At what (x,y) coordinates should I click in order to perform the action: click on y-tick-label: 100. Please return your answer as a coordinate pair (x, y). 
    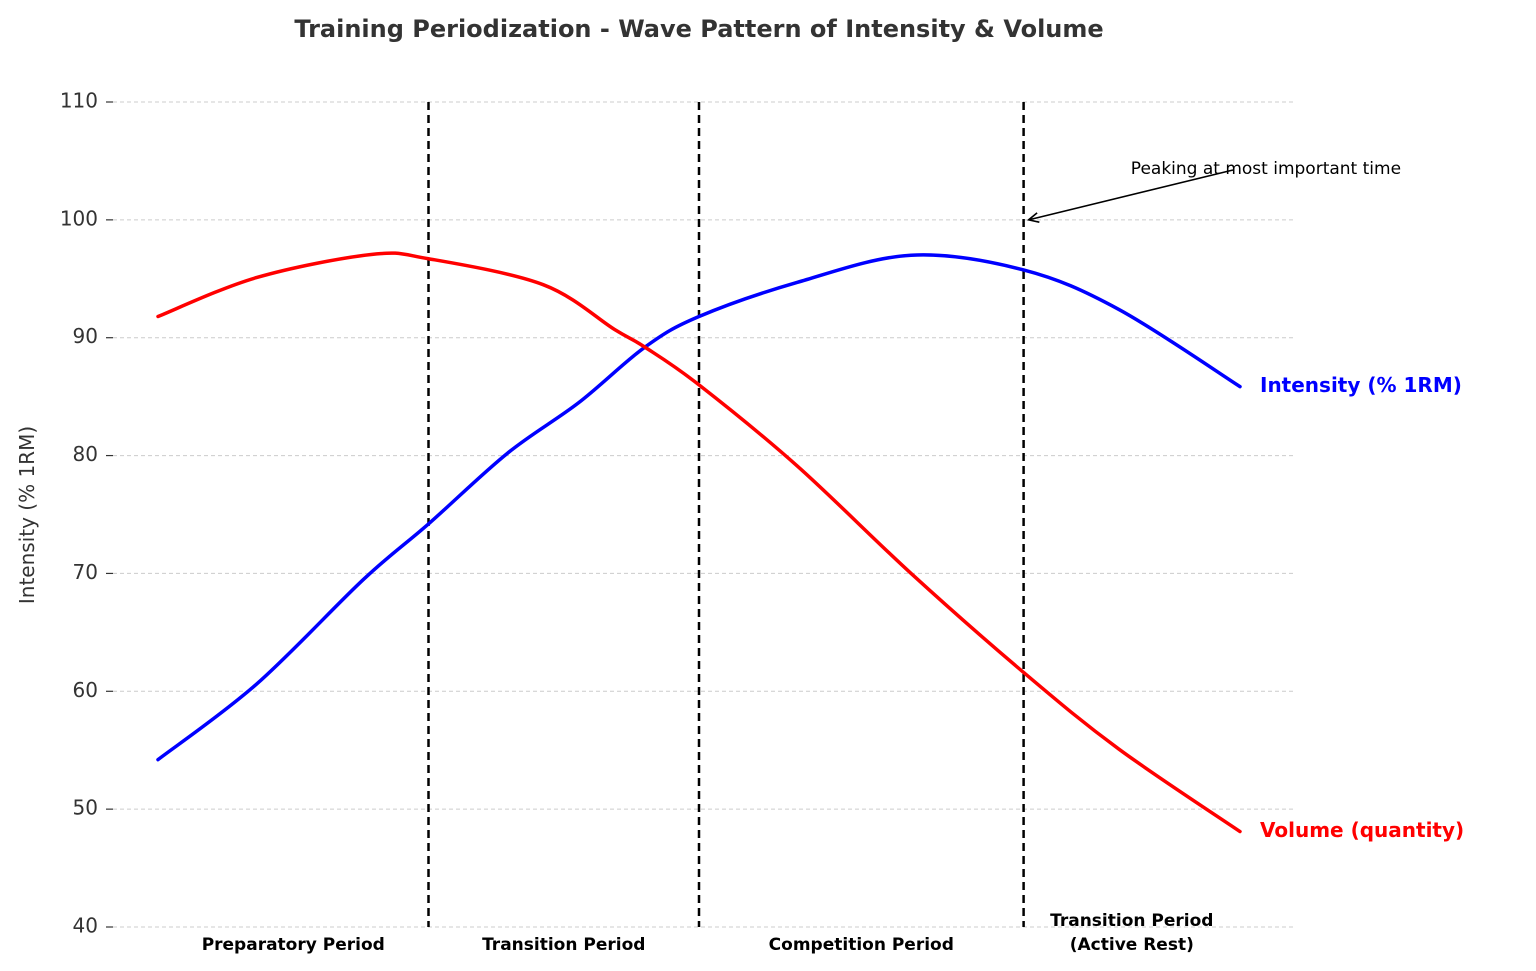
    Looking at the image, I should click on (79, 218).